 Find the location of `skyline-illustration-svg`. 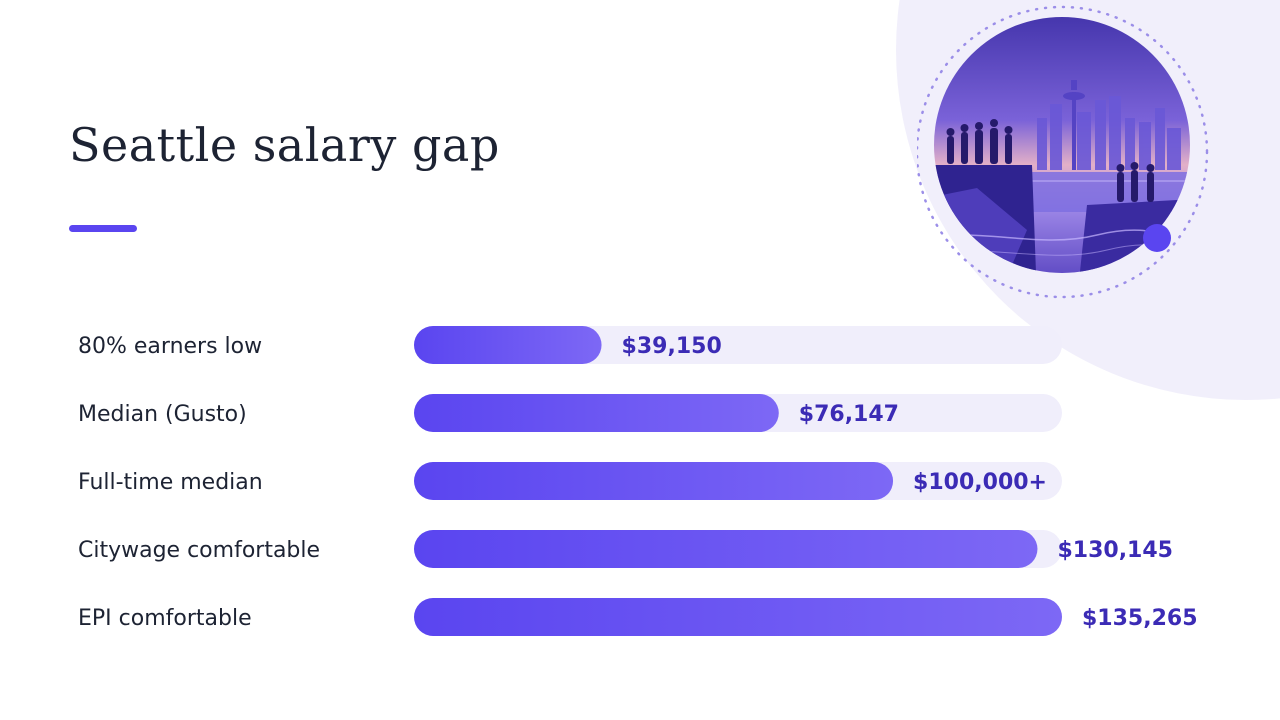

skyline-illustration-svg is located at coordinates (1062, 152).